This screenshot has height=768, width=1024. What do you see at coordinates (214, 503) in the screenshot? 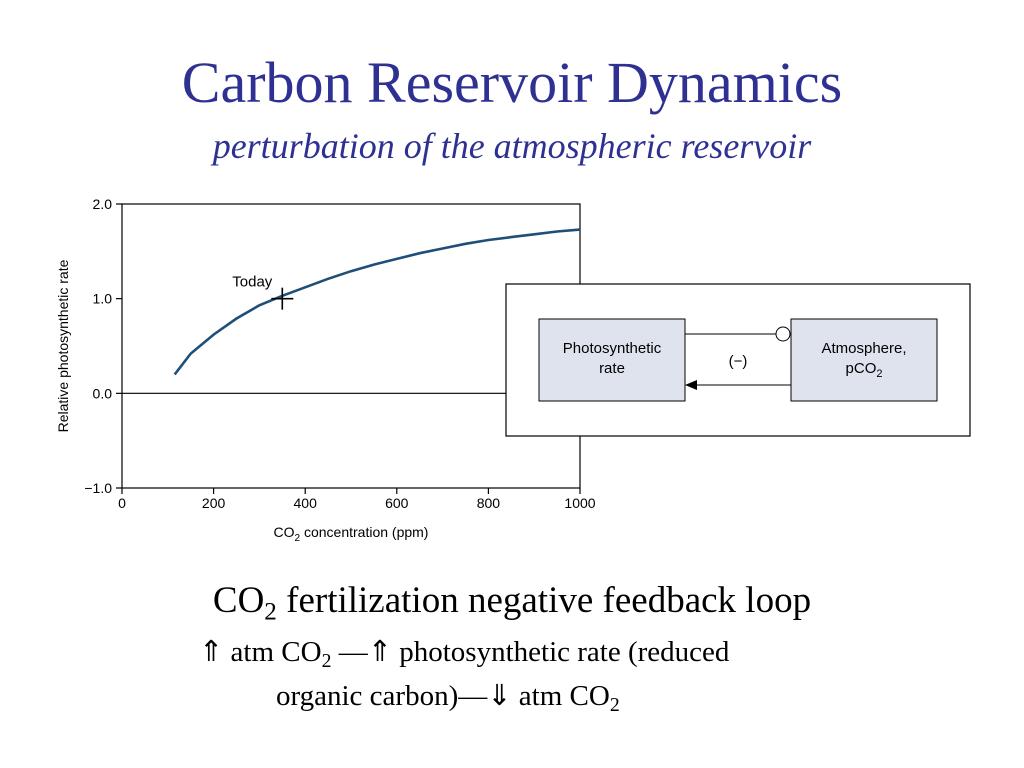
I see `x-tick-label: 200` at bounding box center [214, 503].